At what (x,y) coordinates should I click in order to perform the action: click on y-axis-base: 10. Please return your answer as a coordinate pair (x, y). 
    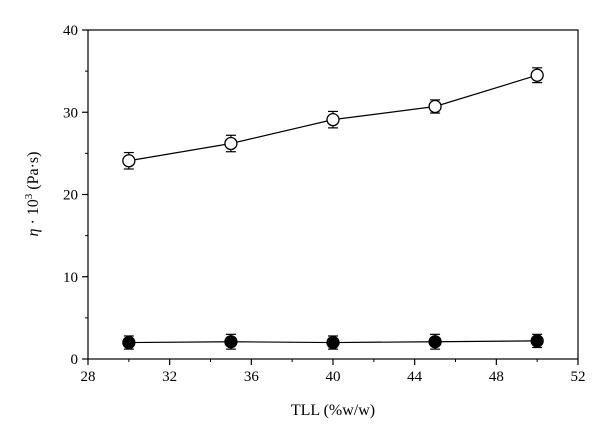
    Looking at the image, I should click on (33, 207).